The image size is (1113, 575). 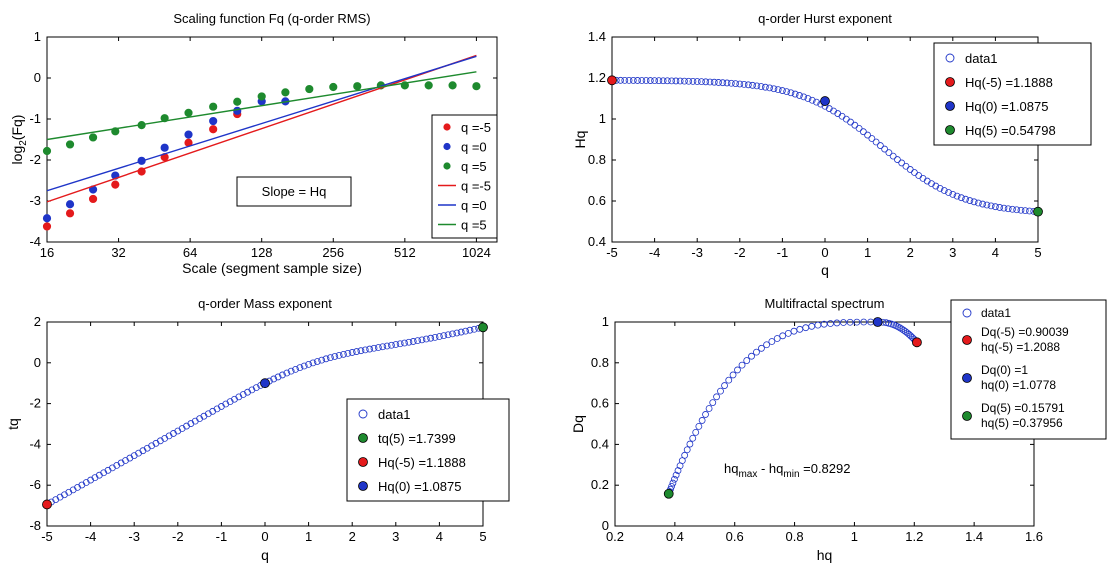 What do you see at coordinates (914, 536) in the screenshot?
I see `x-tick-label: 1.2` at bounding box center [914, 536].